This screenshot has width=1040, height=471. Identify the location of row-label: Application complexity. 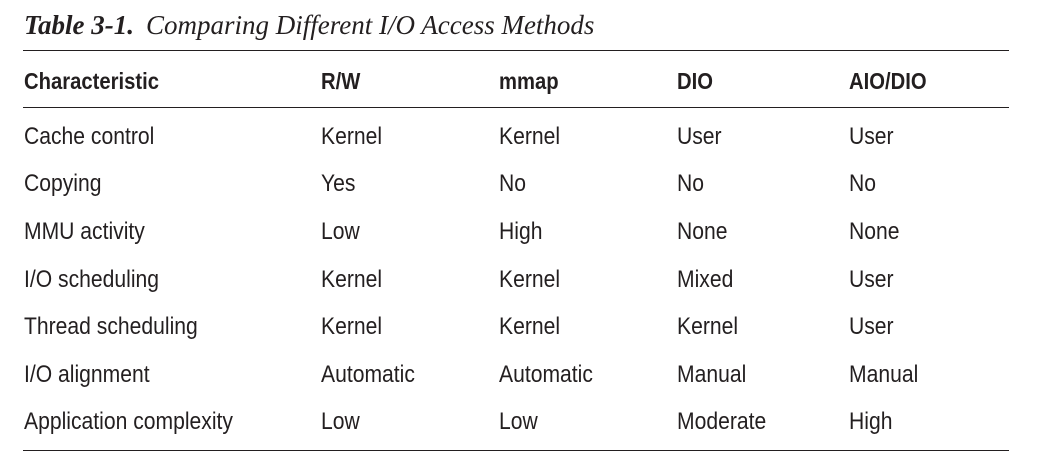
(128, 422).